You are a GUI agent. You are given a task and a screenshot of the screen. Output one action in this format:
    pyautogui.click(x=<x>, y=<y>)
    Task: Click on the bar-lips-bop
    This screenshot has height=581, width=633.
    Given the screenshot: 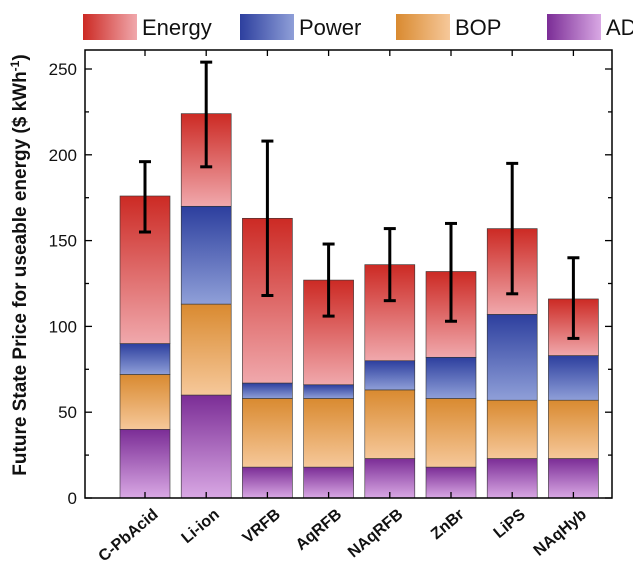 What is the action you would take?
    pyautogui.click(x=512, y=429)
    